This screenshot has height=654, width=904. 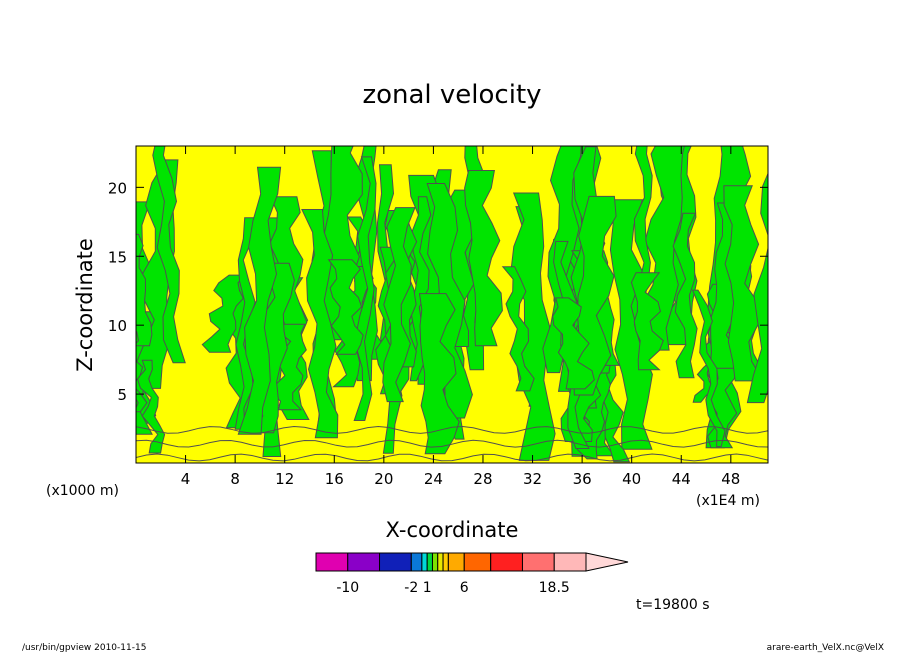 What do you see at coordinates (673, 605) in the screenshot?
I see `time-label: t=19800 s` at bounding box center [673, 605].